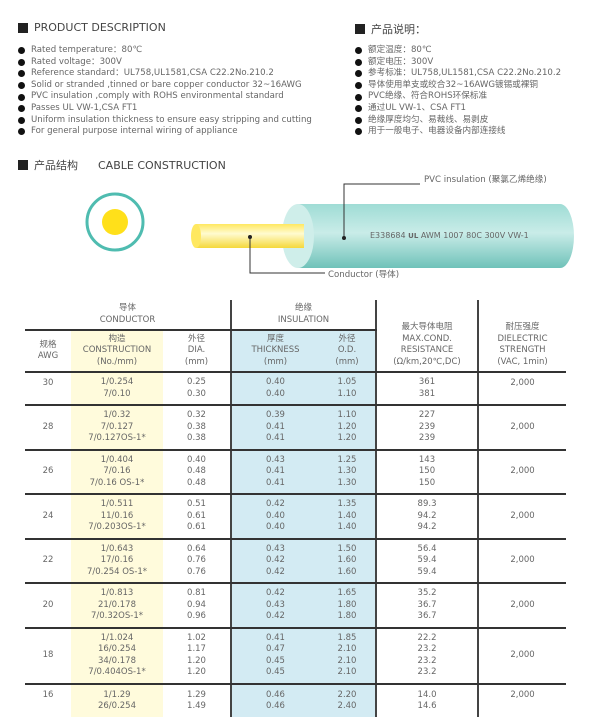 This screenshot has height=717, width=603. What do you see at coordinates (197, 656) in the screenshot?
I see `cell-dia: 1.02 1.17 1.20 1.20` at bounding box center [197, 656].